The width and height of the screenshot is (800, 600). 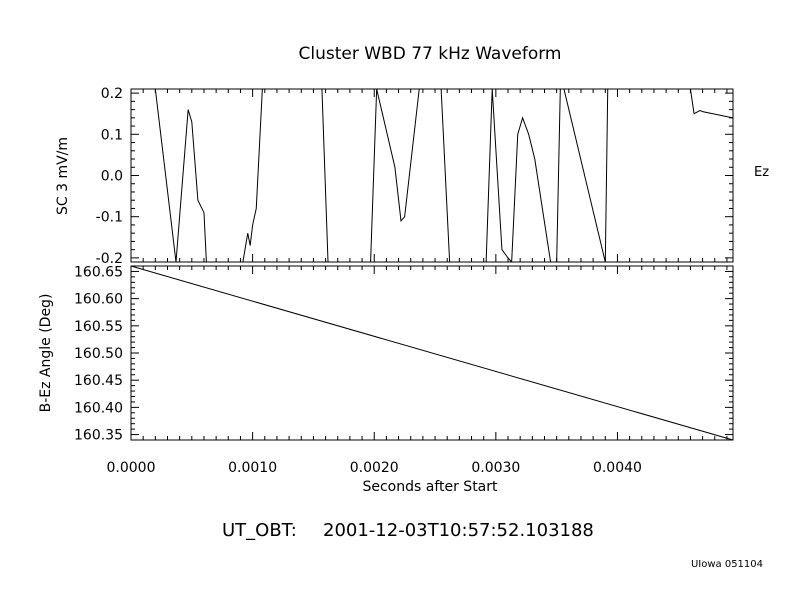 I want to click on top-ytick-label: 0.2, so click(x=112, y=94).